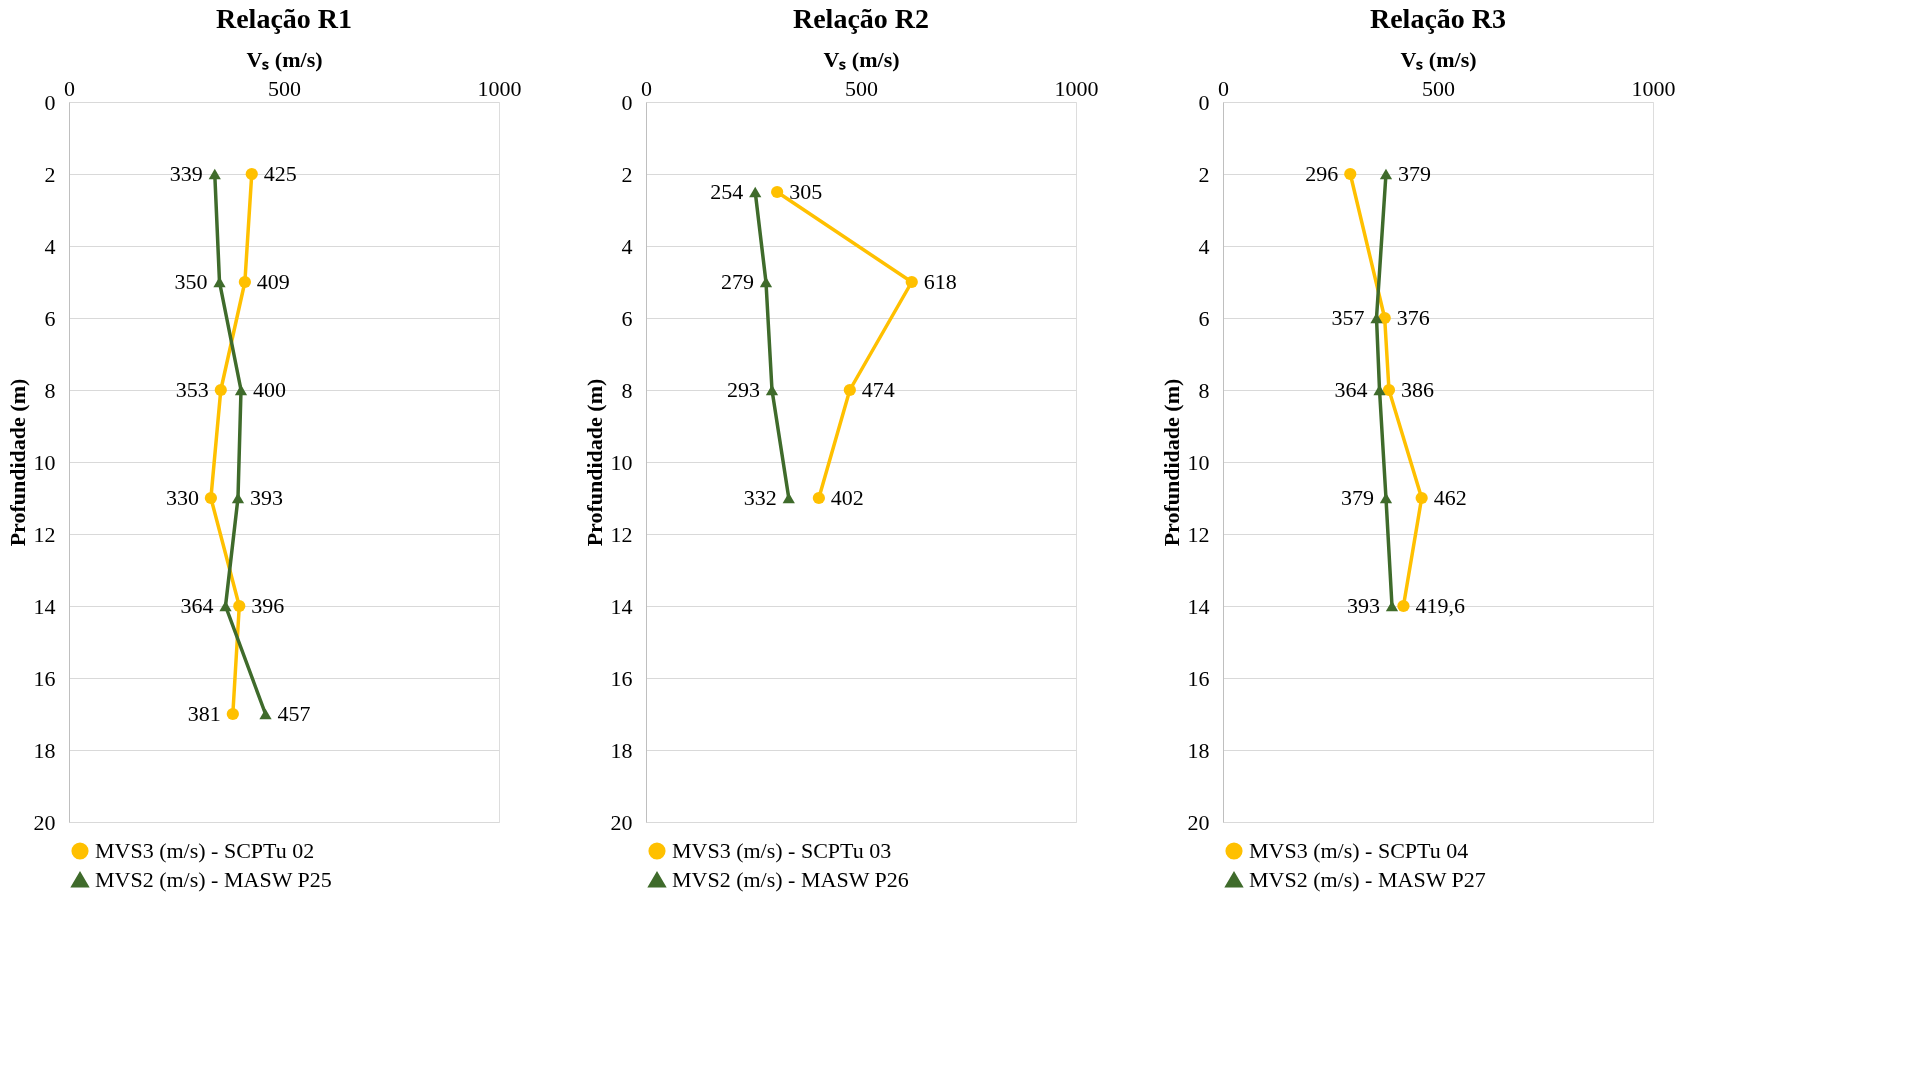  Describe the element at coordinates (273, 281) in the screenshot. I see `data-label: 409` at that location.